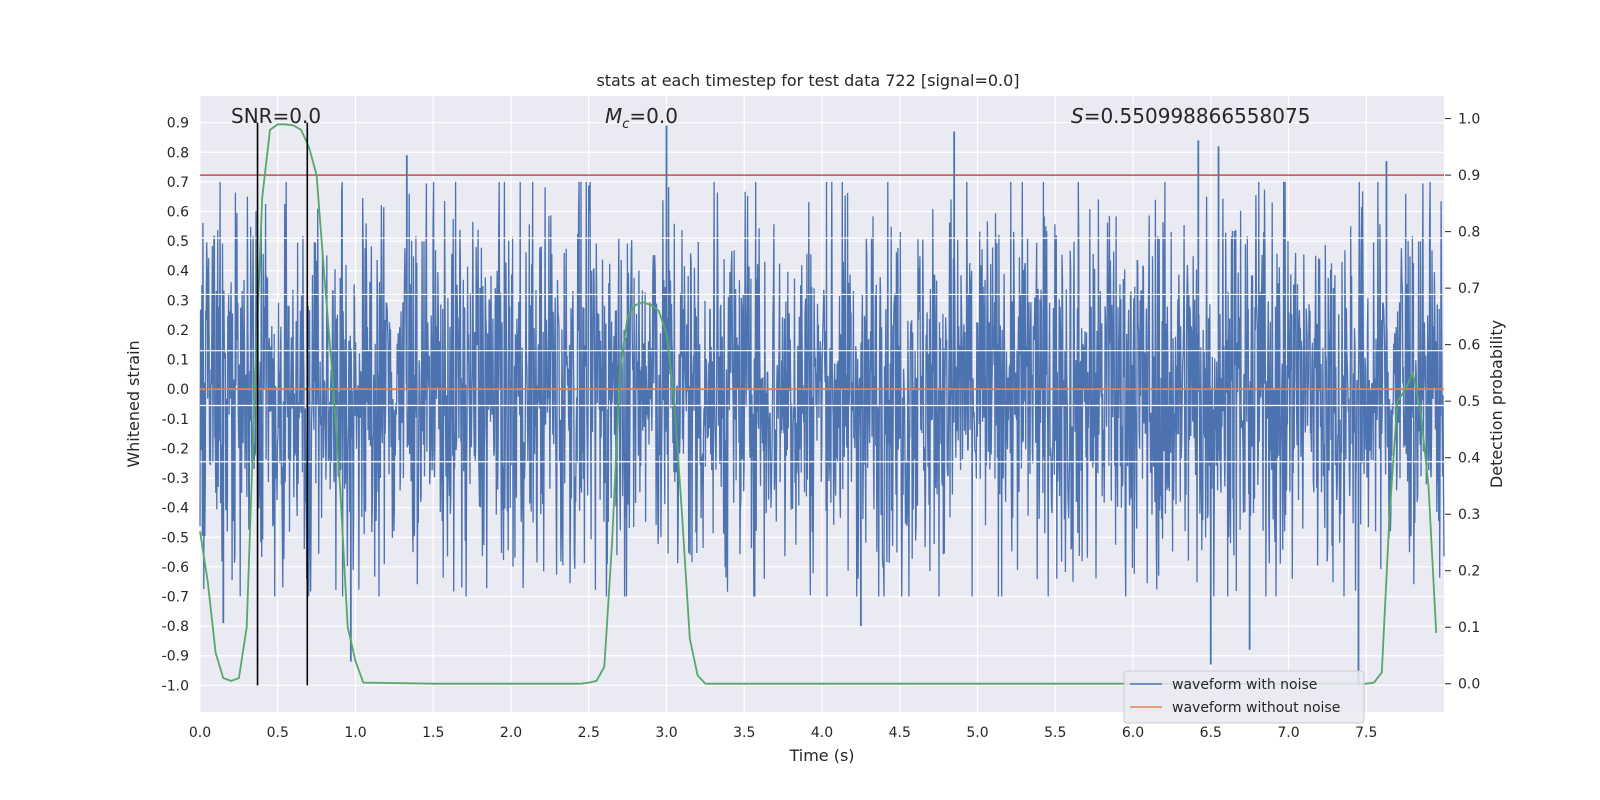 This screenshot has width=1600, height=800. Describe the element at coordinates (175, 420) in the screenshot. I see `y-tick-label: -0.1` at that location.